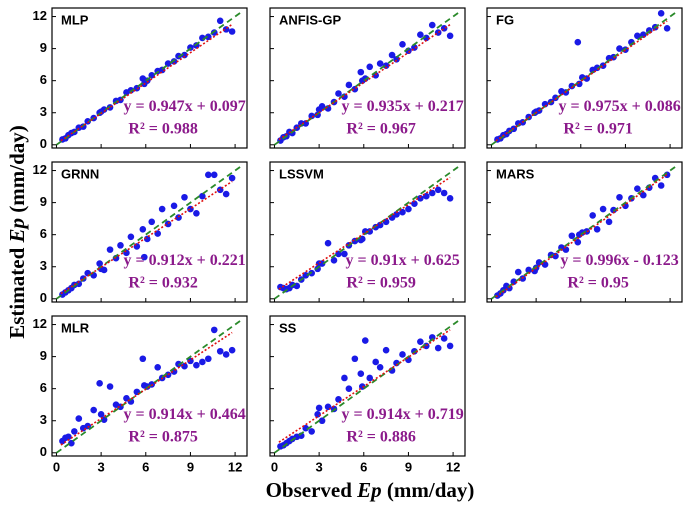  Describe the element at coordinates (43, 297) in the screenshot. I see `y-tick-label: 0` at that location.